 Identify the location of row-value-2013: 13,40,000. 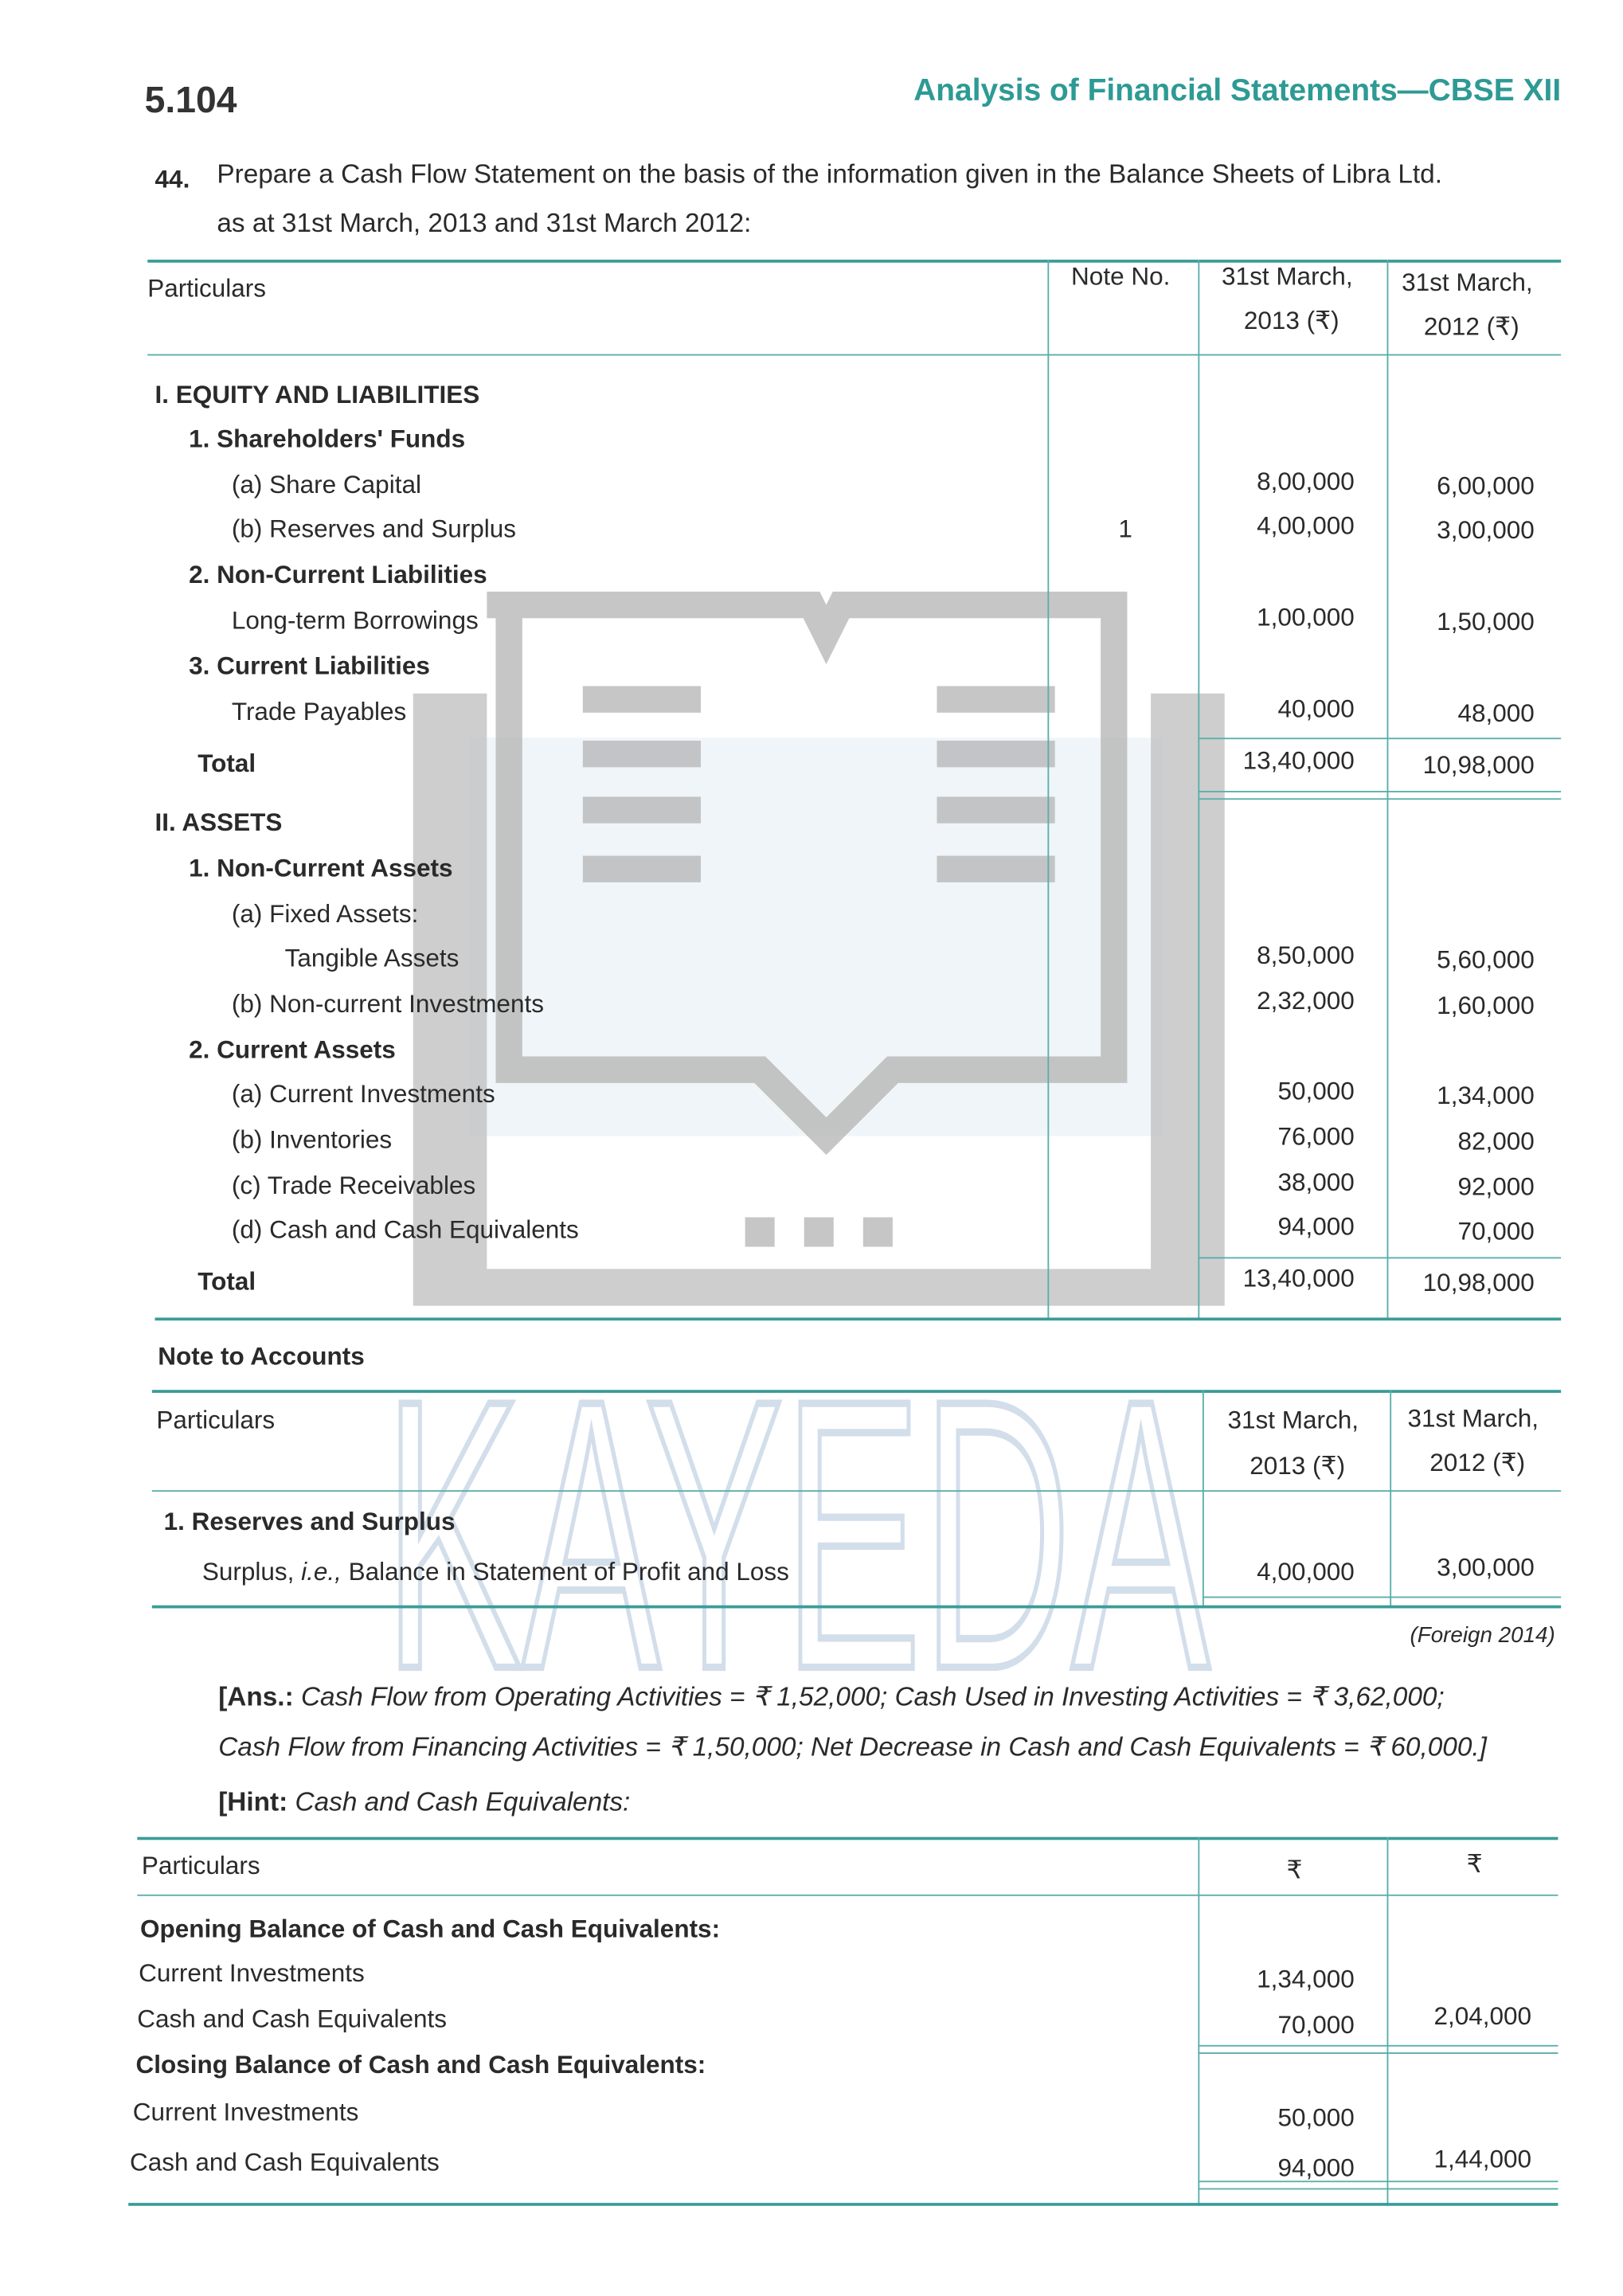
(1298, 760).